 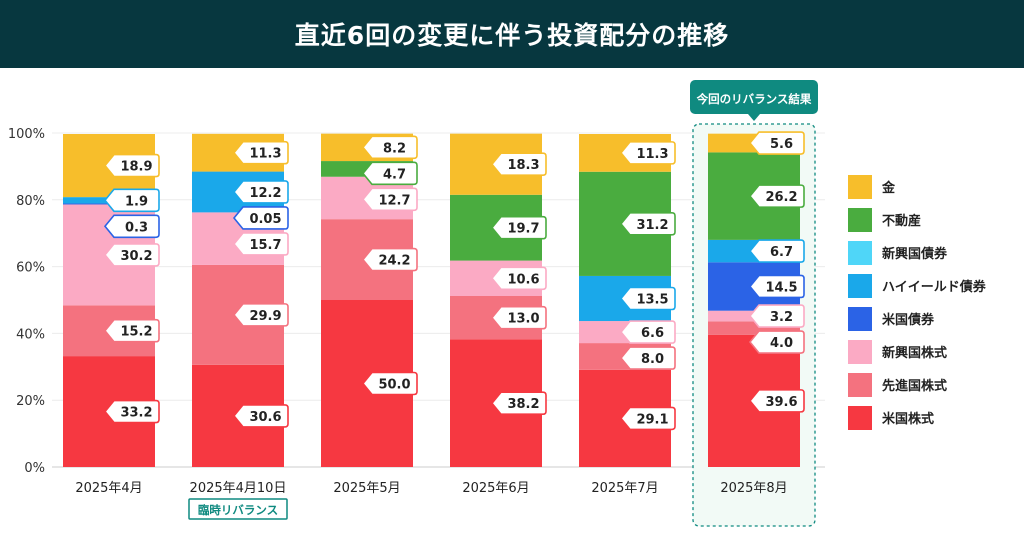 What do you see at coordinates (394, 385) in the screenshot?
I see `data-label-text: 50.0` at bounding box center [394, 385].